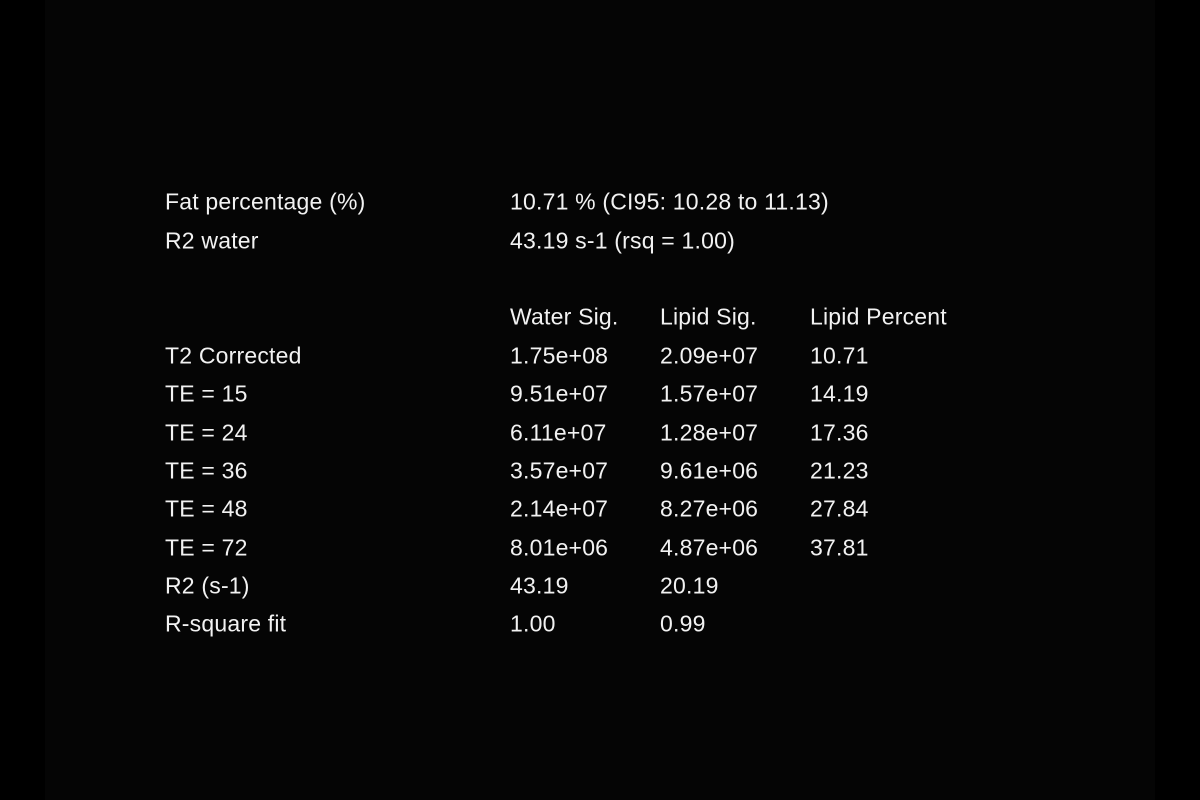 Image resolution: width=1200 pixels, height=800 pixels. Describe the element at coordinates (839, 355) in the screenshot. I see `lipid-percent-value: 10.71` at that location.